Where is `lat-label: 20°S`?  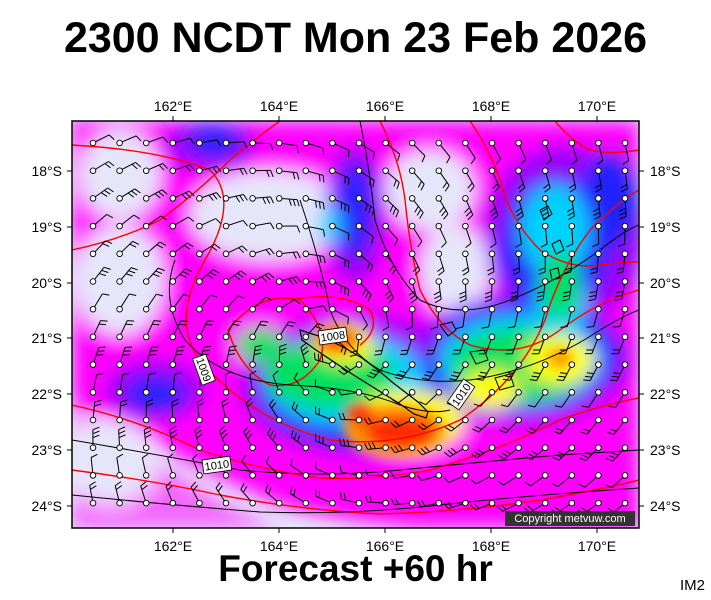
lat-label: 20°S is located at coordinates (46, 283).